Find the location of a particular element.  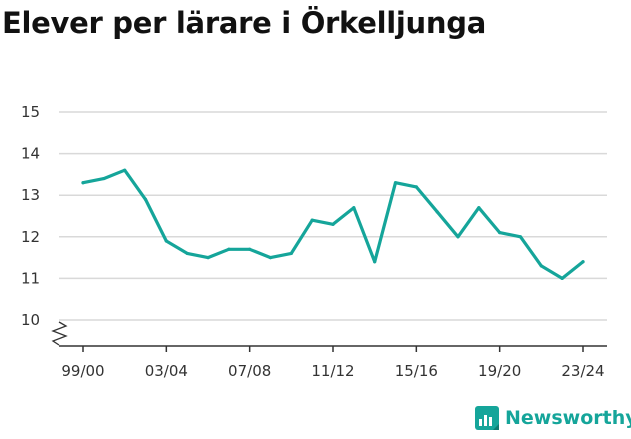

data-point-14/15 is located at coordinates (395, 183).